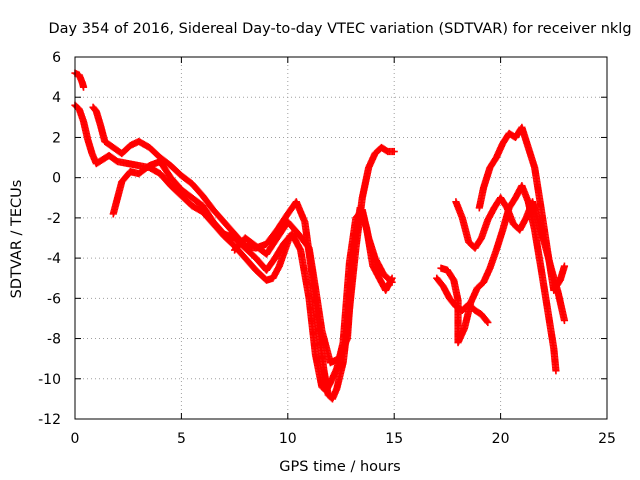  Describe the element at coordinates (54, 340) in the screenshot. I see `y-tick-label: -8` at that location.